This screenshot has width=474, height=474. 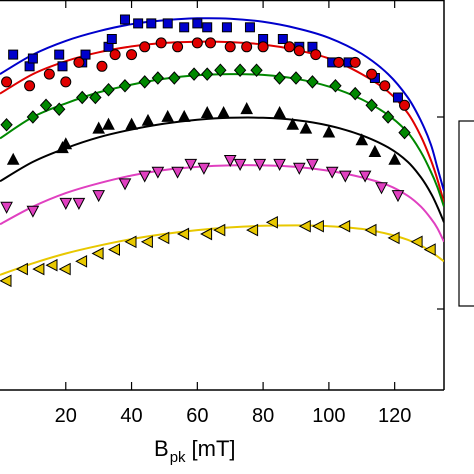 I want to click on x-axis-label-main: B, so click(x=161, y=448).